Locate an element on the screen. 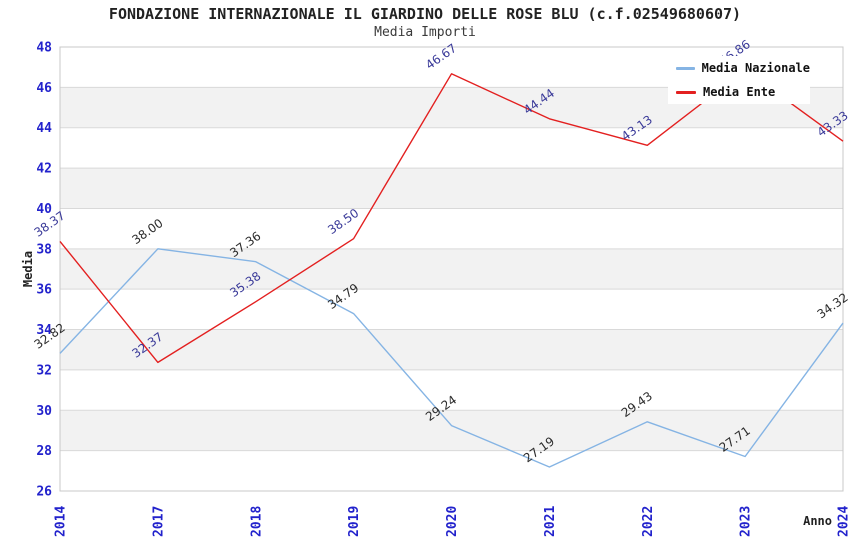 The image size is (850, 550). svg-text: Media is located at coordinates (28, 269).